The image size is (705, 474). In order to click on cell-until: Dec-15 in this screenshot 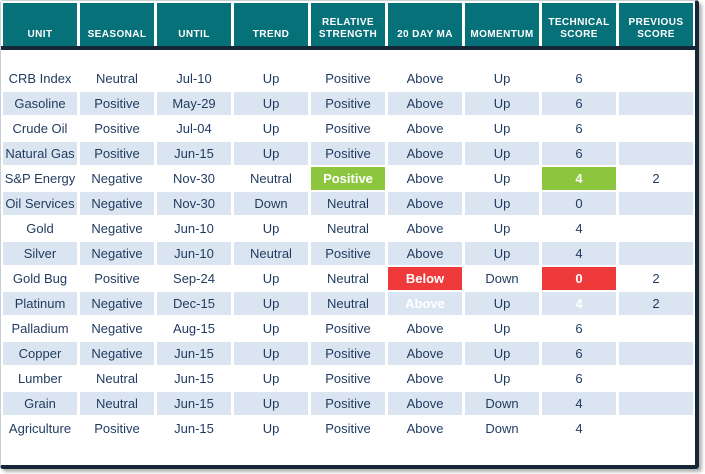, I will do `click(194, 303)`.